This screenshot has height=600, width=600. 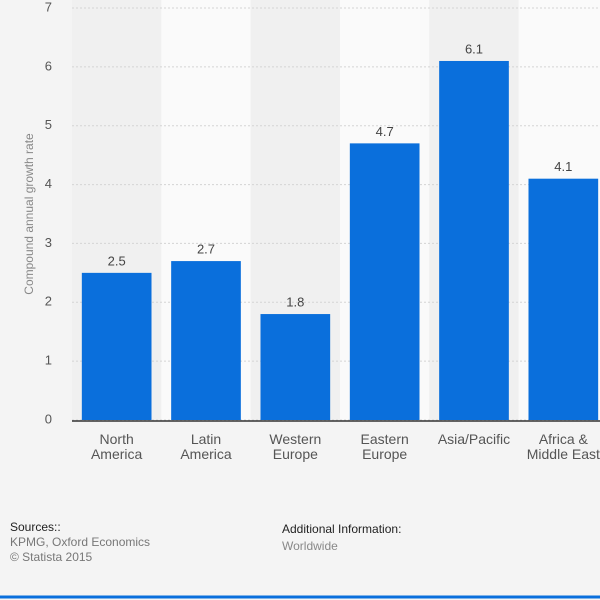 I want to click on x-tick-label: North America, so click(x=116, y=446).